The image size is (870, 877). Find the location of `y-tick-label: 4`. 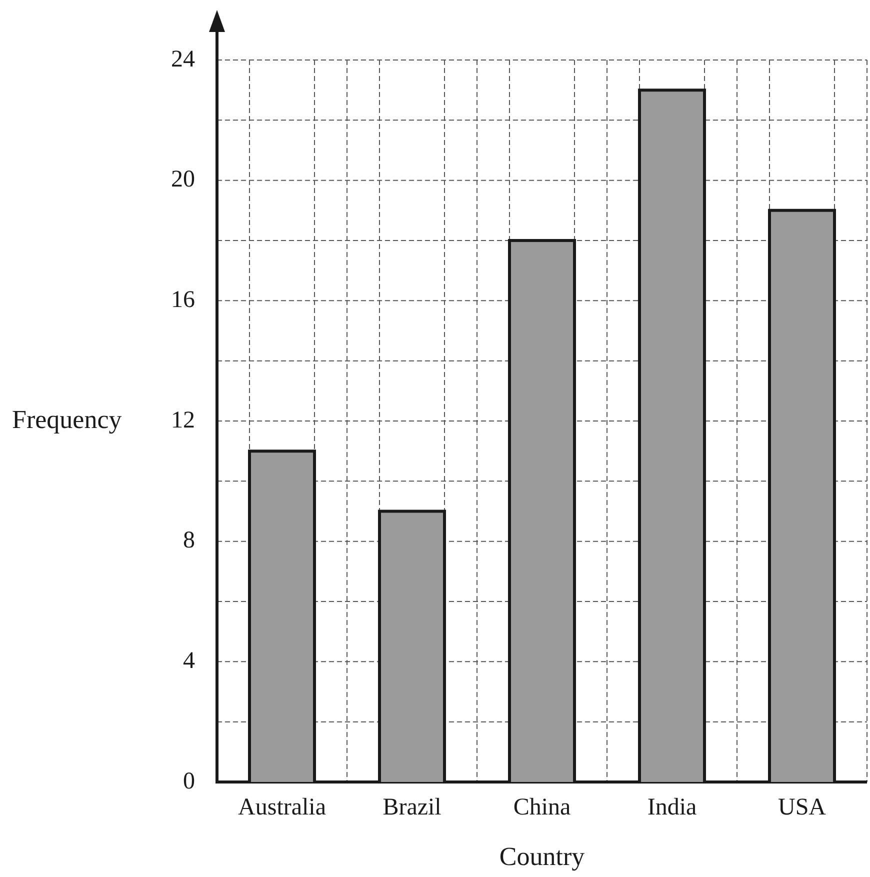

y-tick-label: 4 is located at coordinates (189, 661).